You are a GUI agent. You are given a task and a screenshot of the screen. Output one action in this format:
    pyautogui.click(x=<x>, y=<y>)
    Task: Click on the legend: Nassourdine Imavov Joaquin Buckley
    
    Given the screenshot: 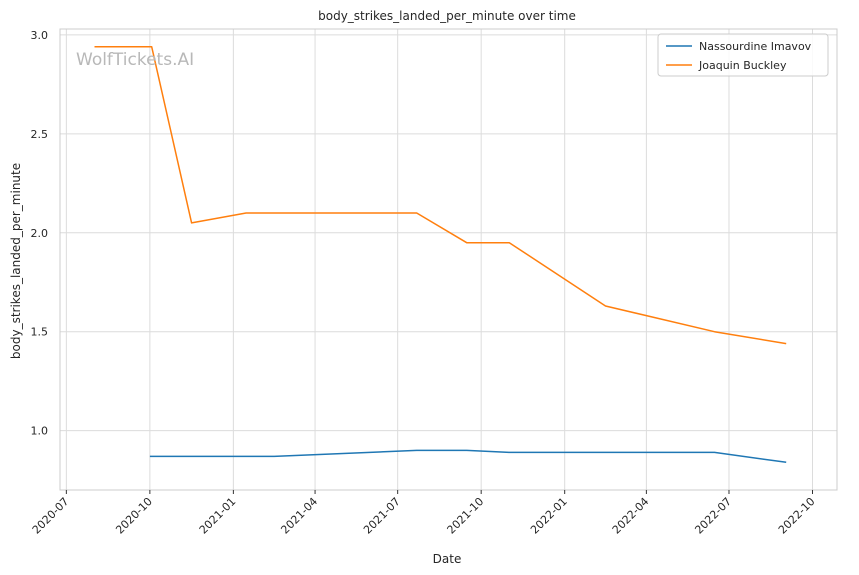 What is the action you would take?
    pyautogui.click(x=743, y=55)
    